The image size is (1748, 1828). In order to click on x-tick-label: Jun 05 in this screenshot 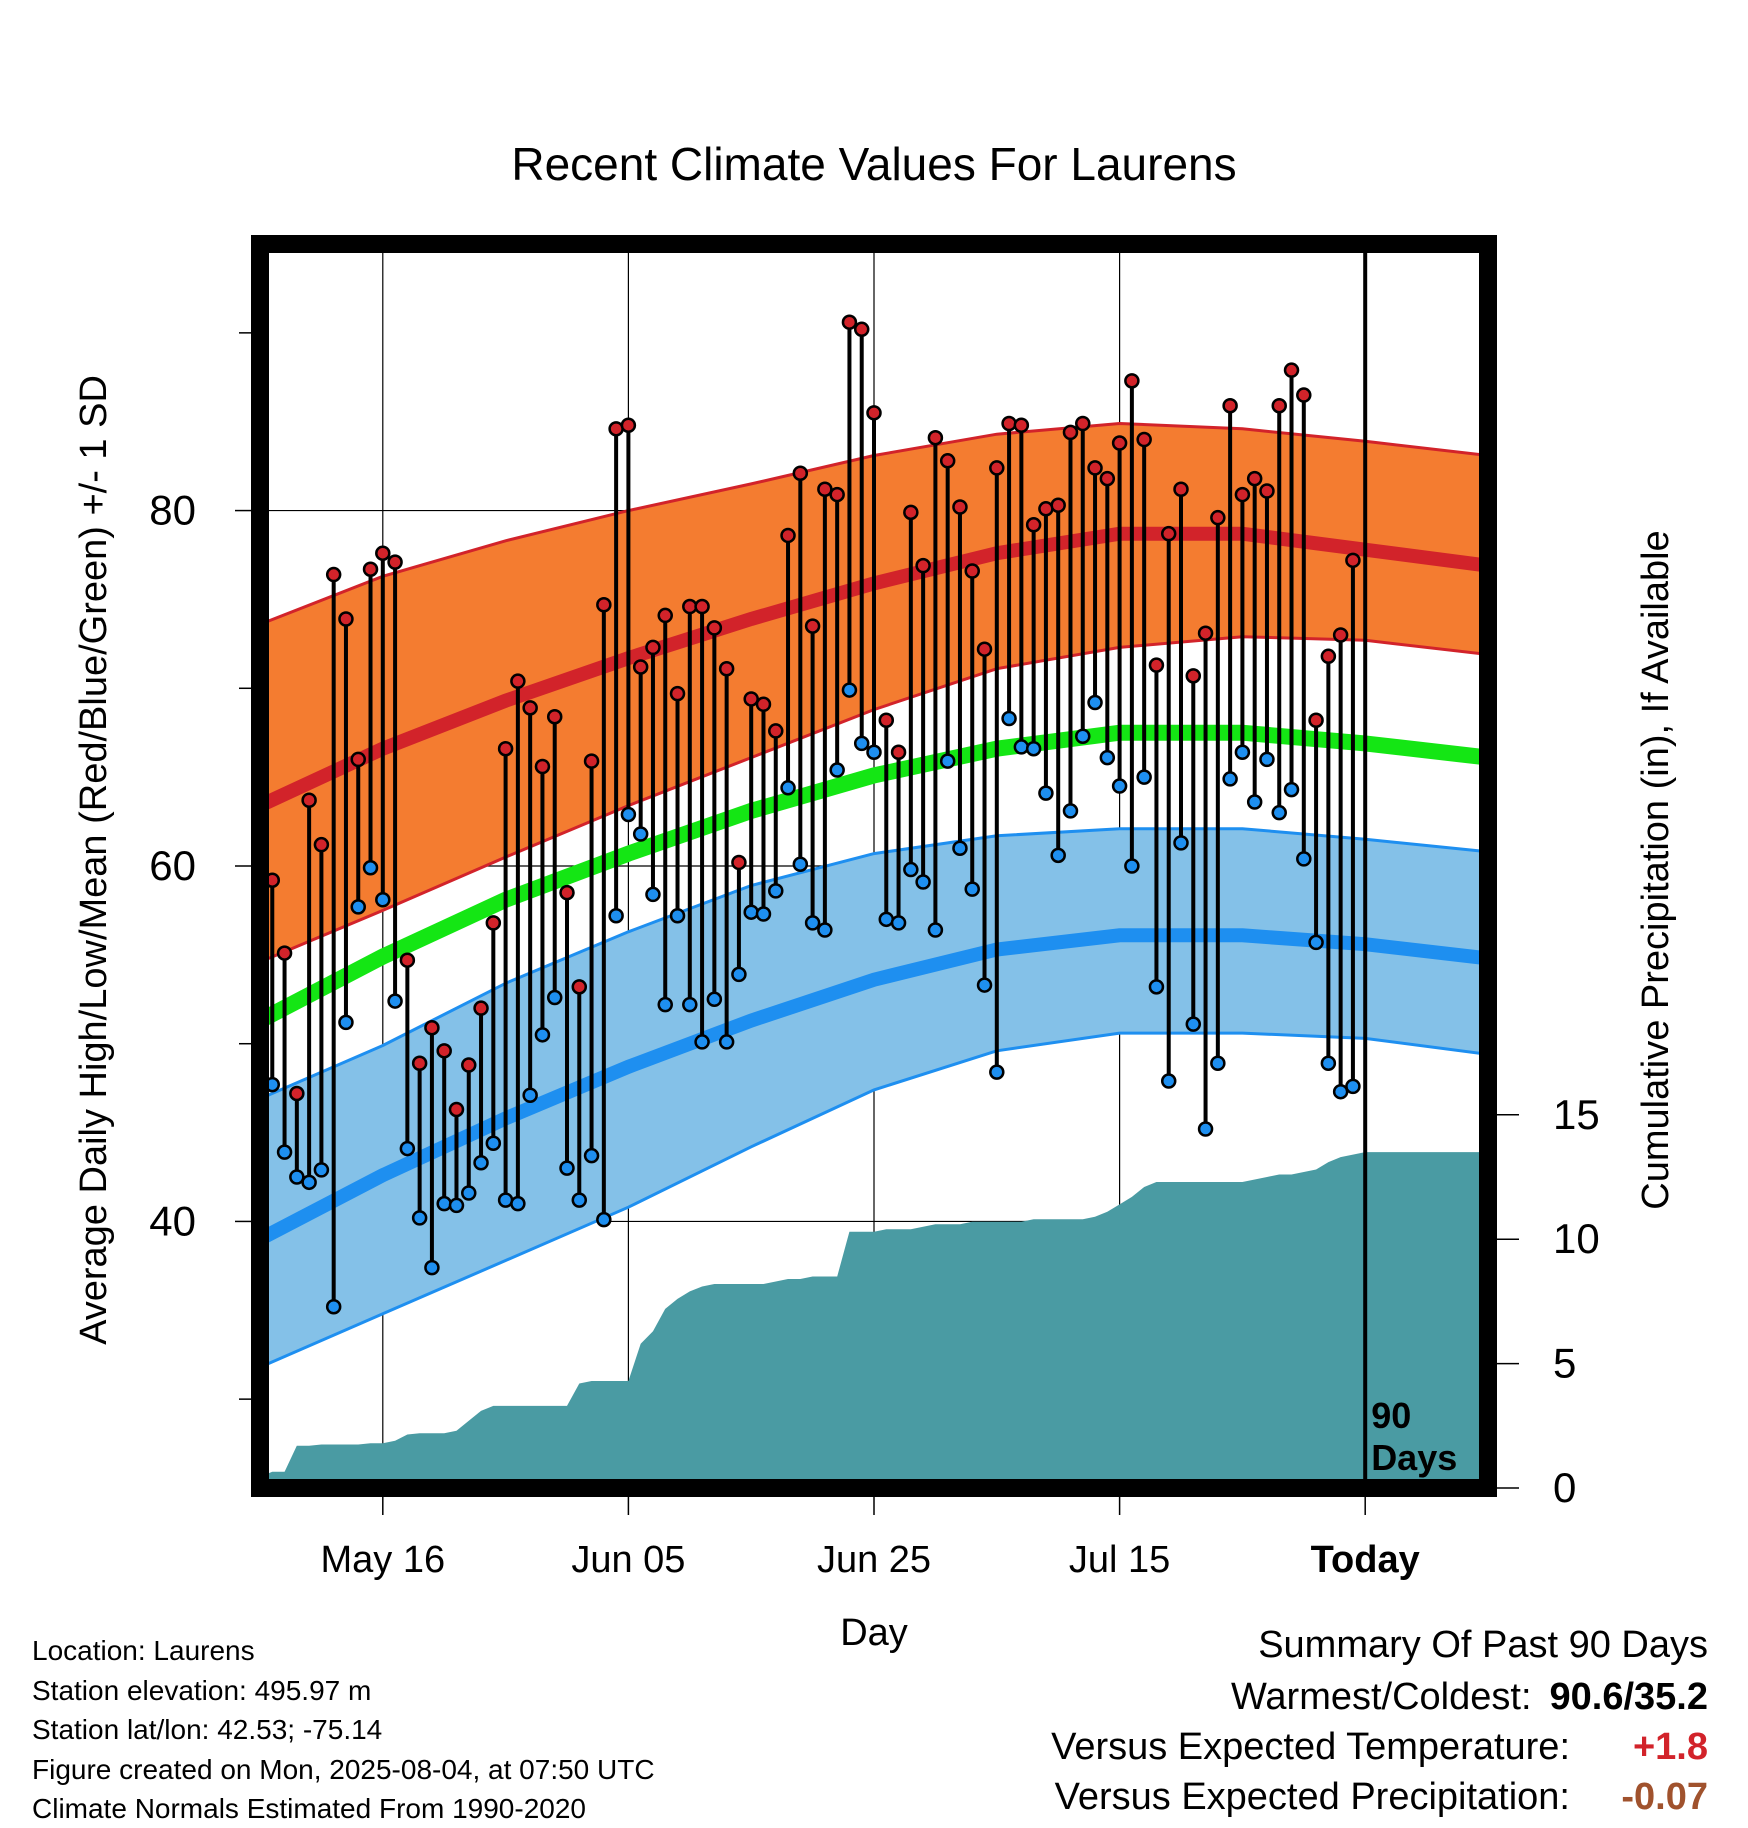, I will do `click(628, 1560)`.